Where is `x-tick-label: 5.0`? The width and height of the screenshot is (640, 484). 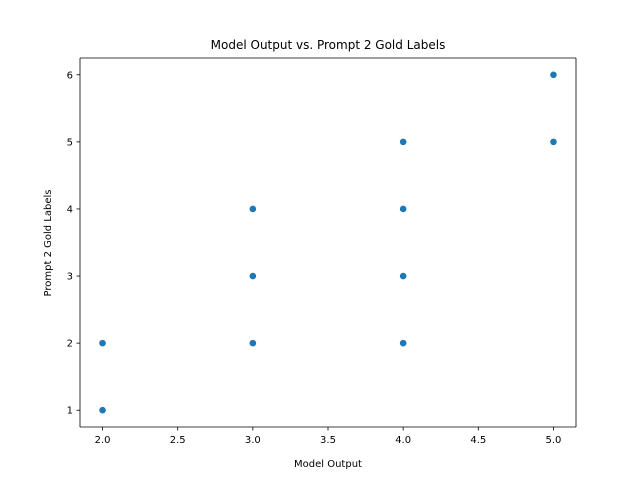 x-tick-label: 5.0 is located at coordinates (554, 440).